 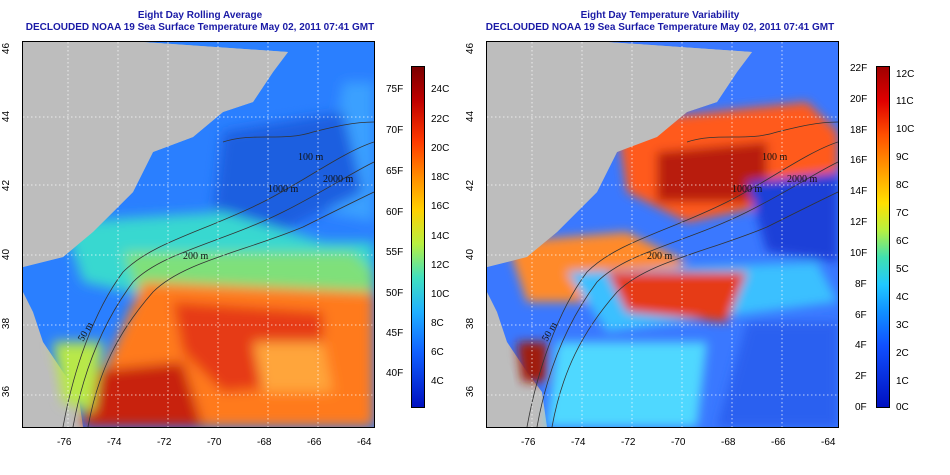 I want to click on colorbar-variability, so click(x=883, y=237).